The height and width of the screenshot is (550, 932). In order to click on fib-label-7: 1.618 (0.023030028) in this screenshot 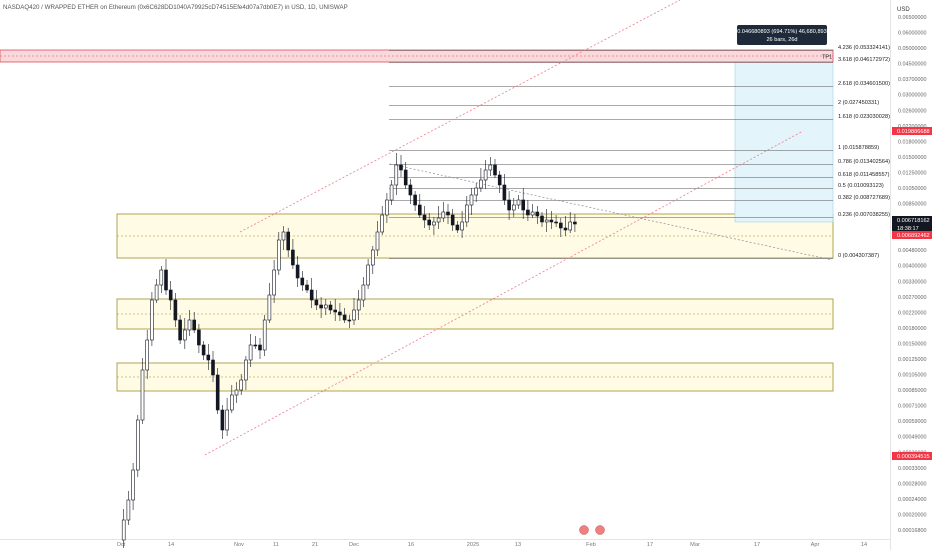, I will do `click(864, 117)`.